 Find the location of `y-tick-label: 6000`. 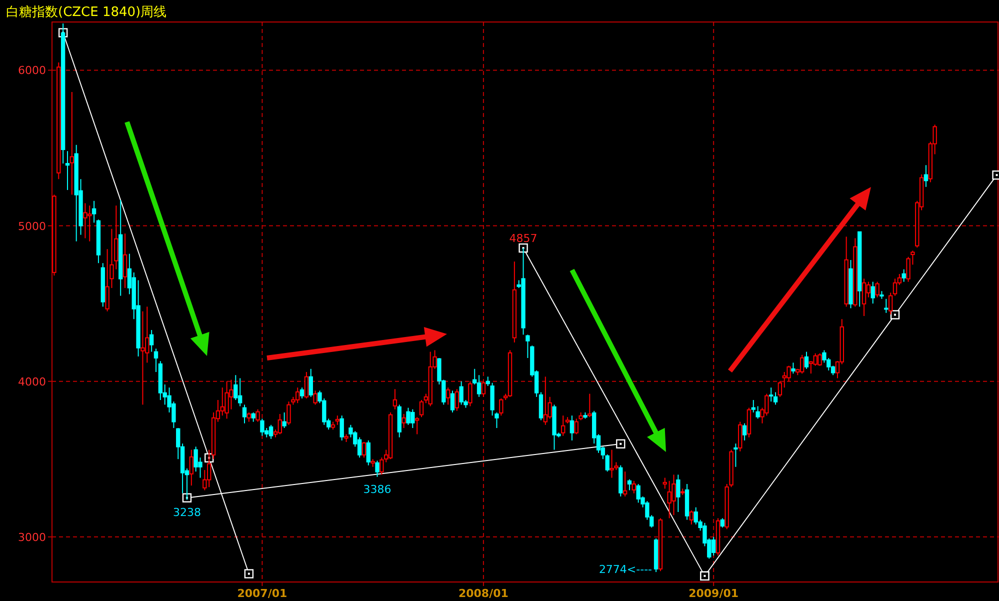

y-tick-label: 6000 is located at coordinates (32, 71).